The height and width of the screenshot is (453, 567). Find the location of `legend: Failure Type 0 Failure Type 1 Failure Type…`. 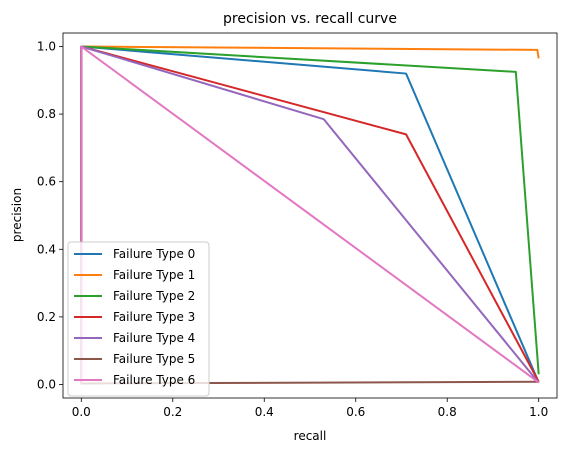

legend: Failure Type 0 Failure Type 1 Failure Type… is located at coordinates (138, 319).